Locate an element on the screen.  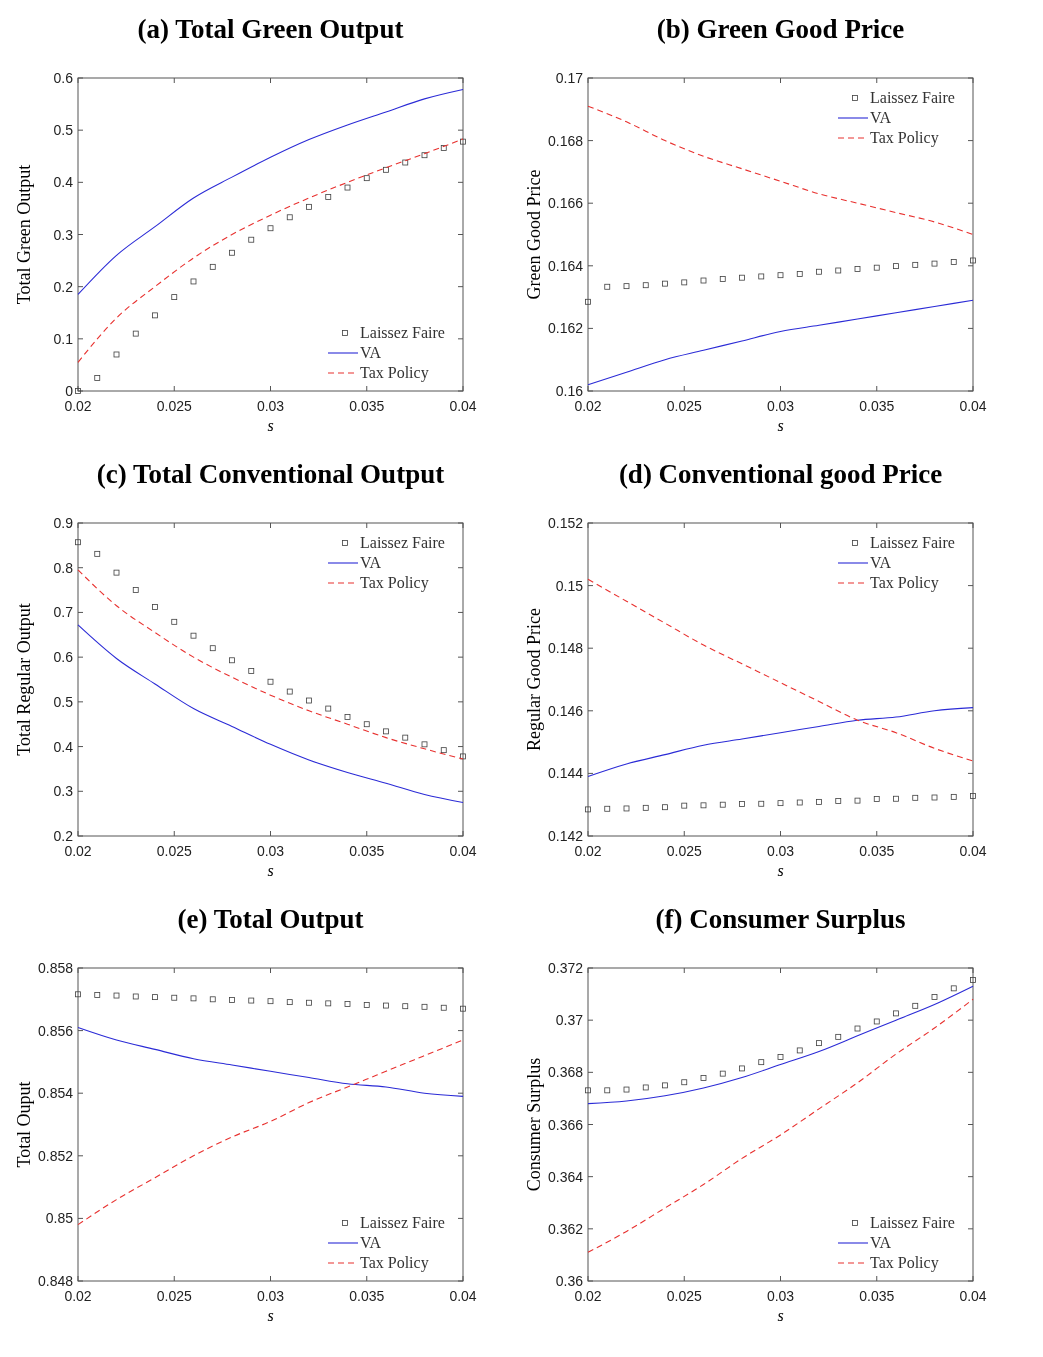
y-tick-label: 0.852 is located at coordinates (55, 1155).